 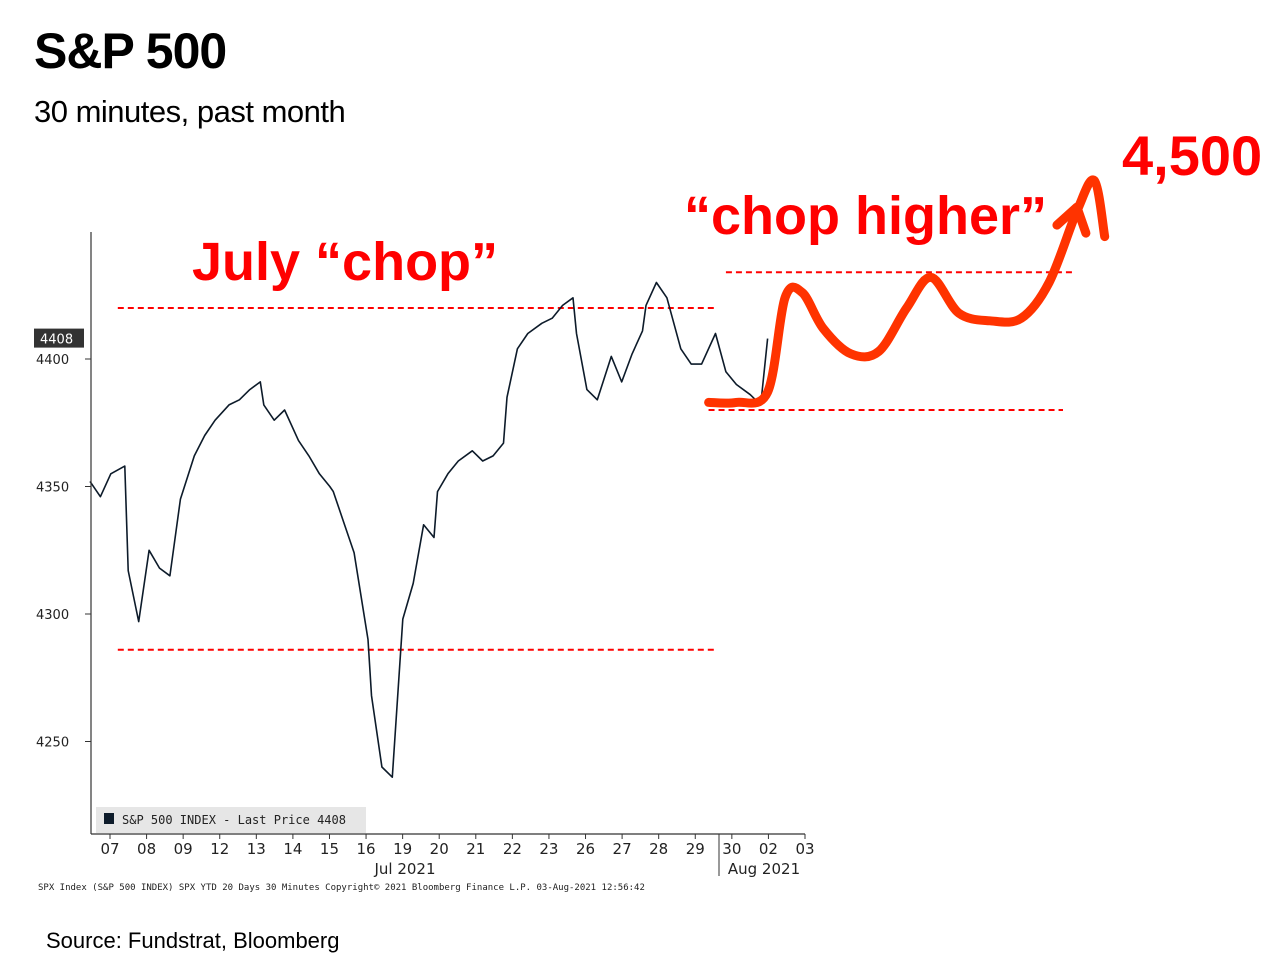 I want to click on x-tick-label: 15, so click(x=329, y=849).